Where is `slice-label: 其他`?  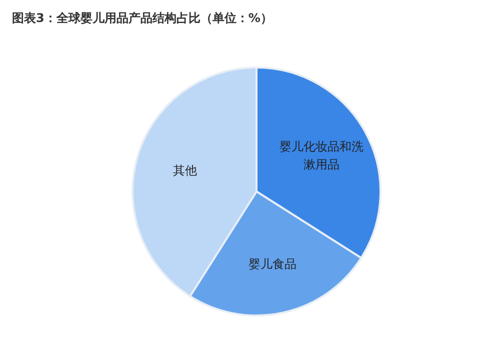 slice-label: 其他 is located at coordinates (185, 171).